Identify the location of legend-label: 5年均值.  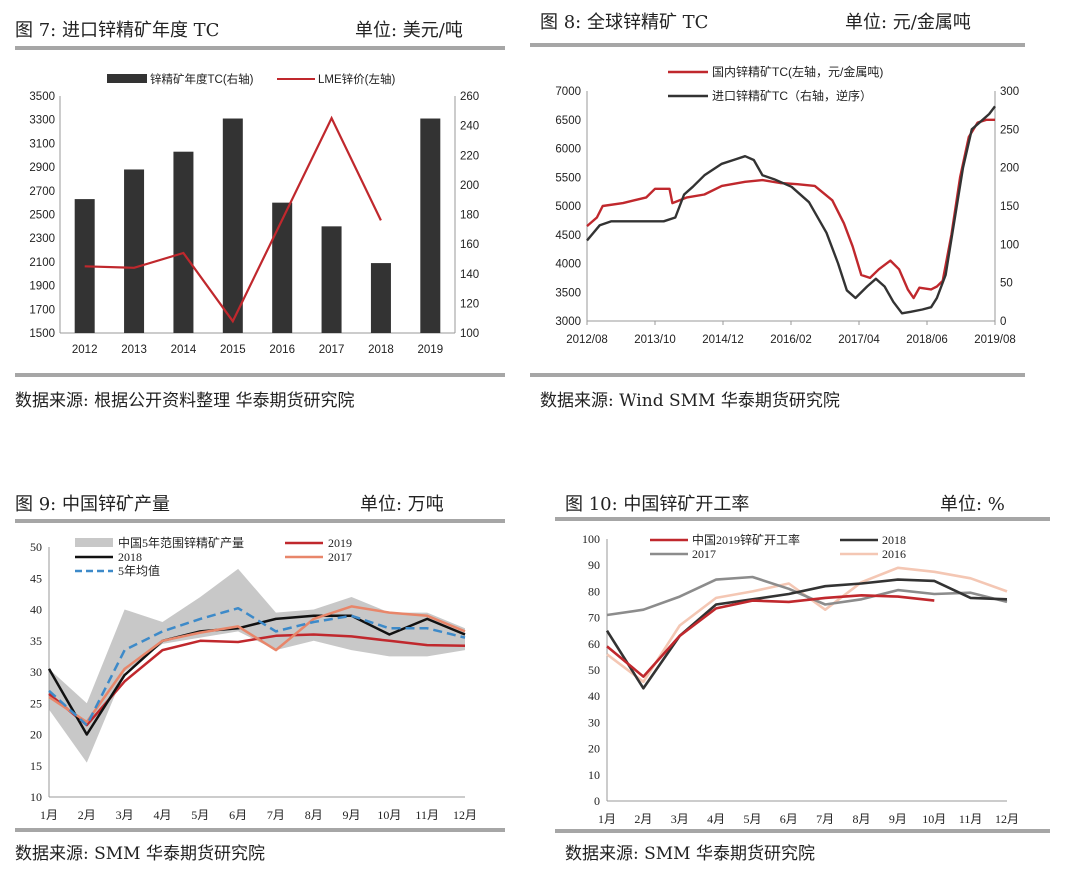
(139, 570).